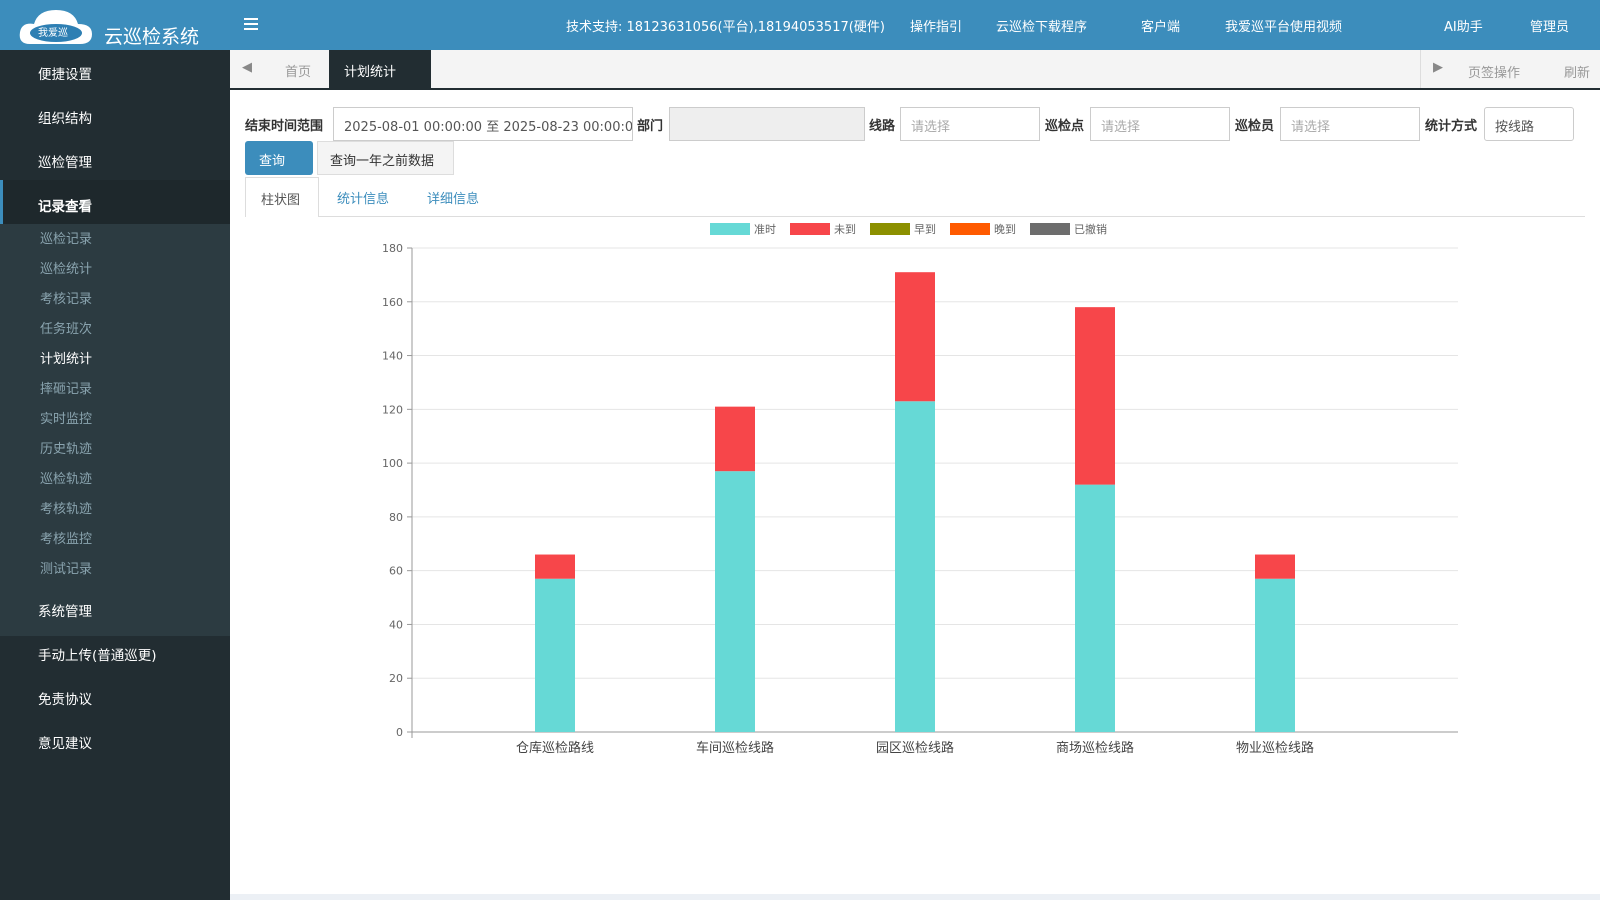 The height and width of the screenshot is (900, 1600). I want to click on logo-cloud, so click(55, 27).